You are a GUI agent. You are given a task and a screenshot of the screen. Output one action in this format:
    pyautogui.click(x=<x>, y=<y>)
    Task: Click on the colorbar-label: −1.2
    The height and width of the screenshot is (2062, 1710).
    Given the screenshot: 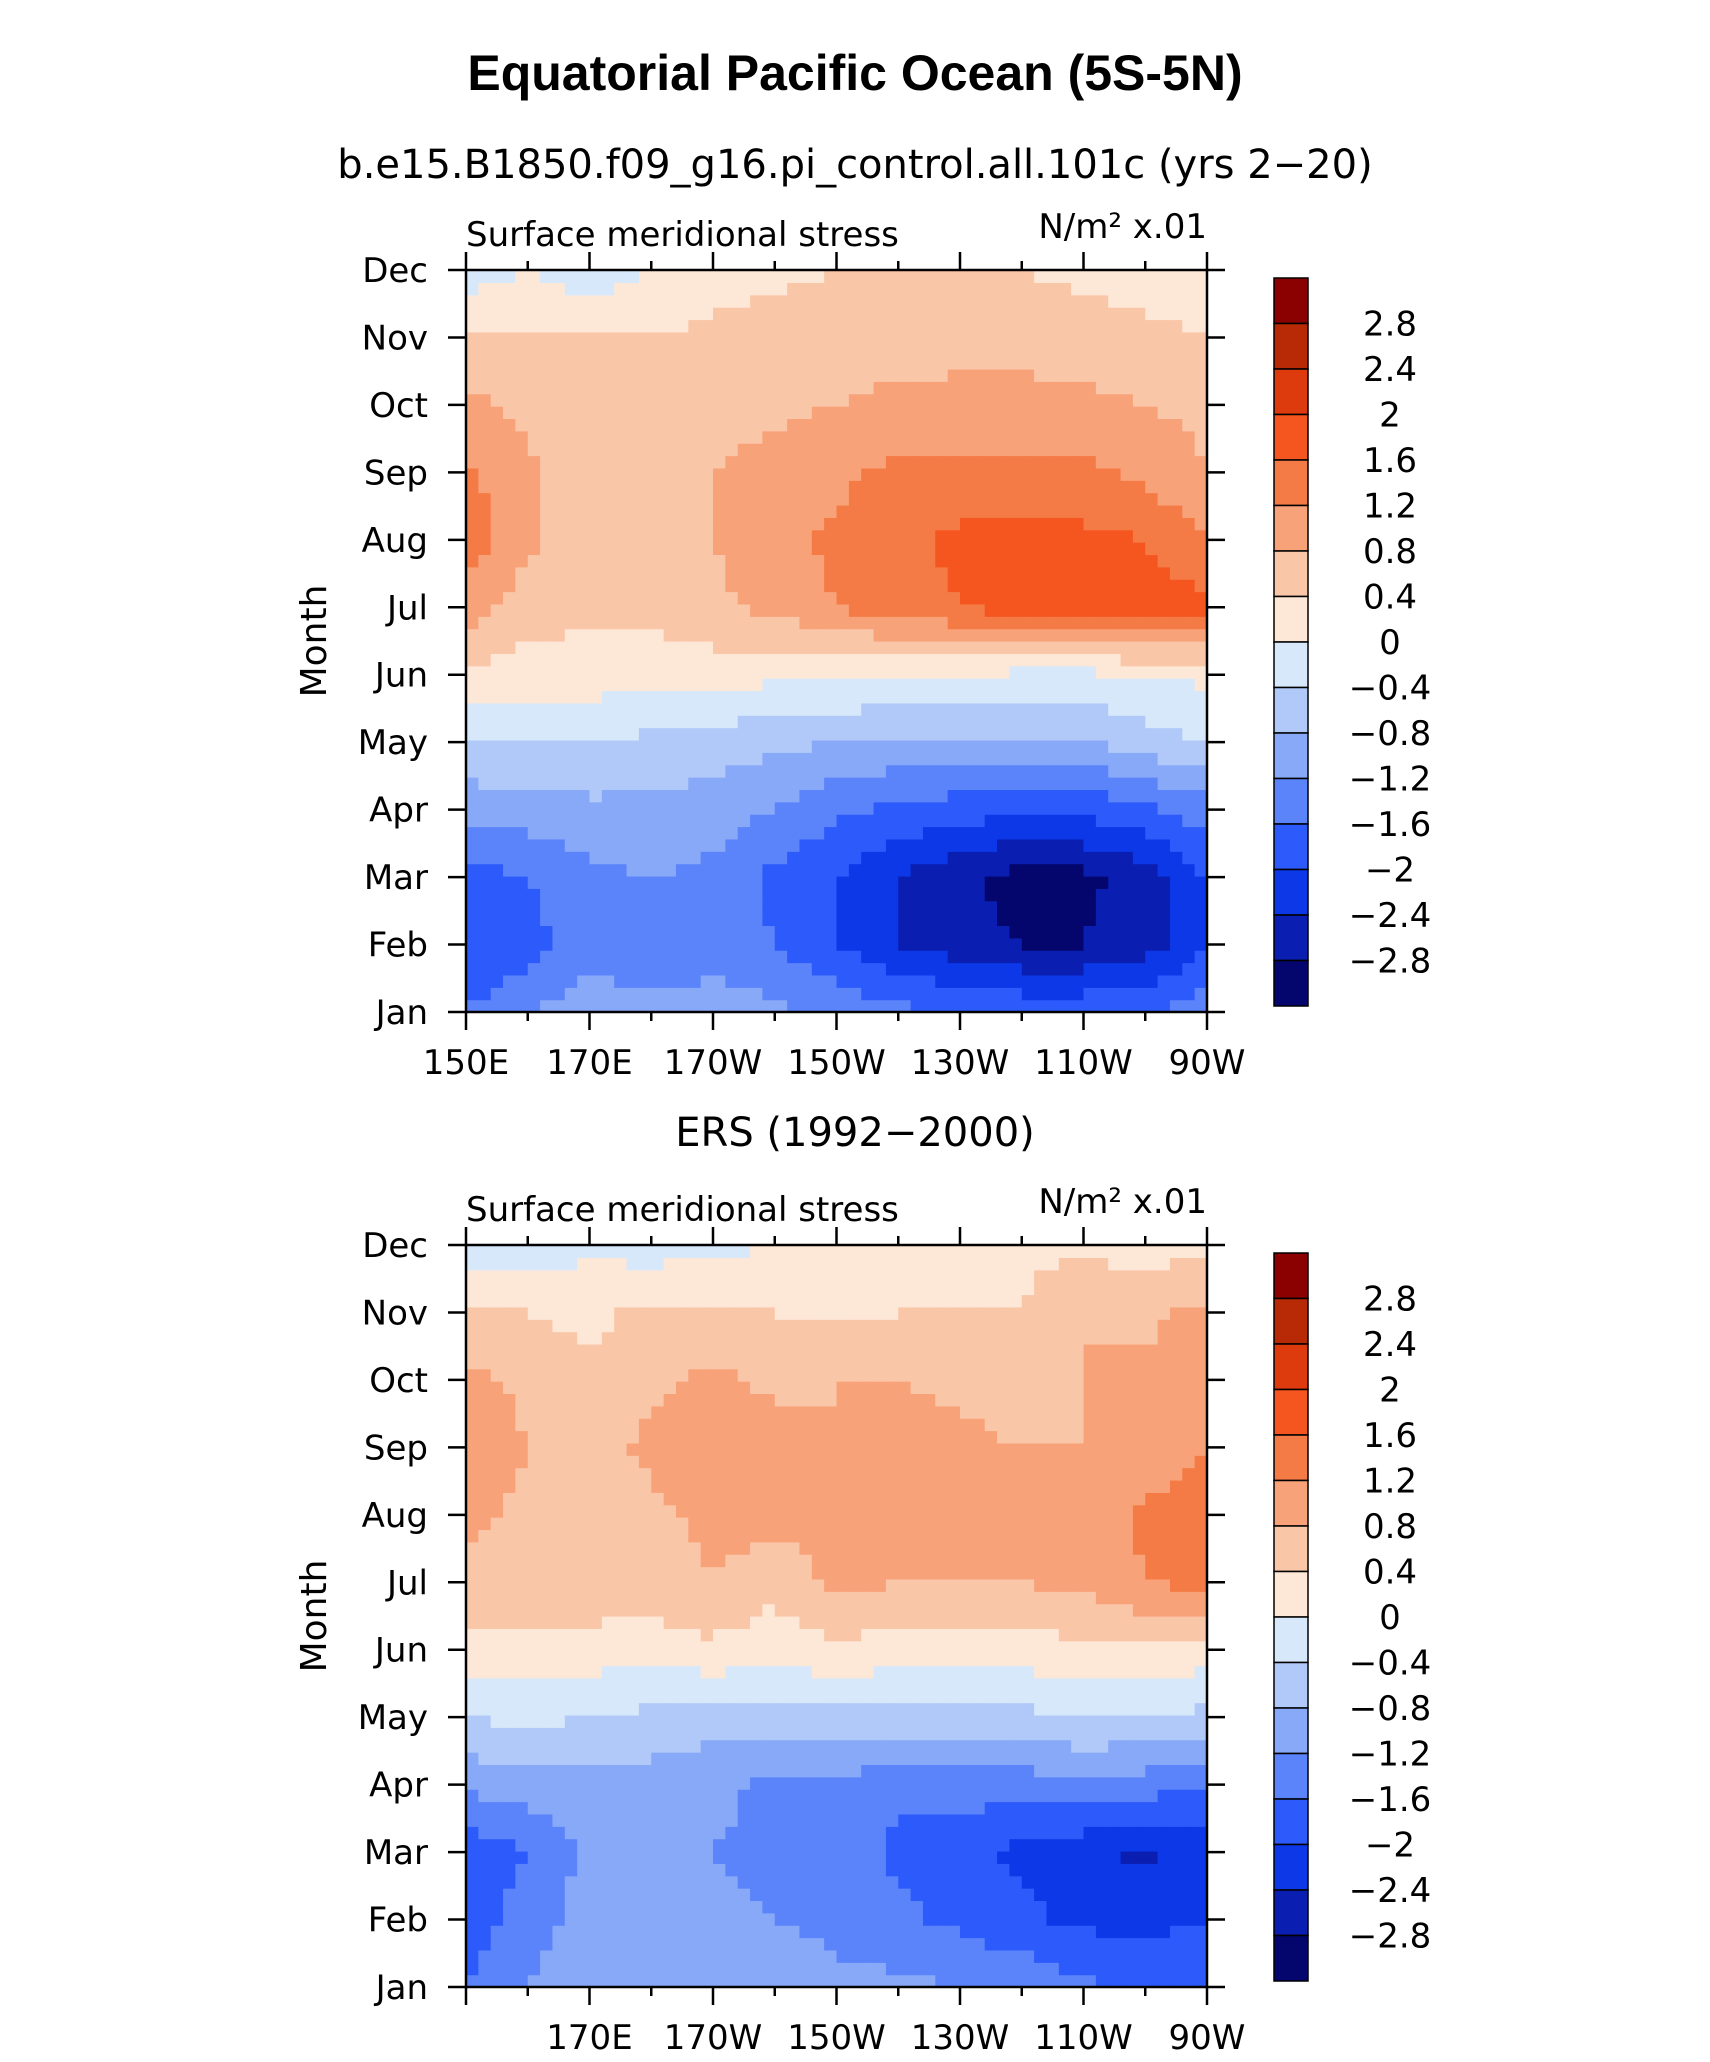 What is the action you would take?
    pyautogui.click(x=1390, y=1755)
    